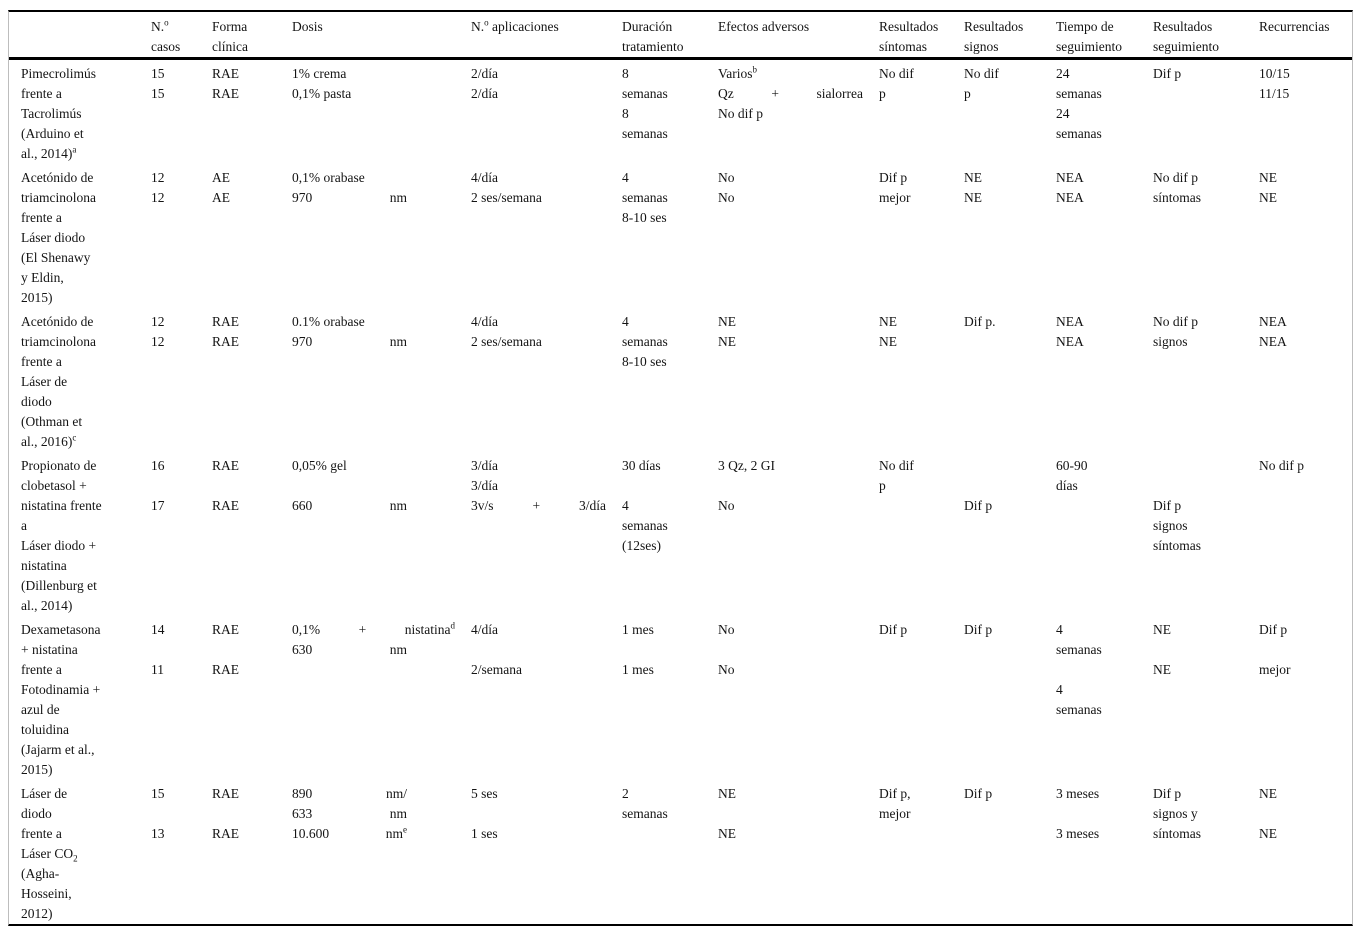 The image size is (1364, 933). Describe the element at coordinates (484, 73) in the screenshot. I see `cell-line: 2/día` at that location.